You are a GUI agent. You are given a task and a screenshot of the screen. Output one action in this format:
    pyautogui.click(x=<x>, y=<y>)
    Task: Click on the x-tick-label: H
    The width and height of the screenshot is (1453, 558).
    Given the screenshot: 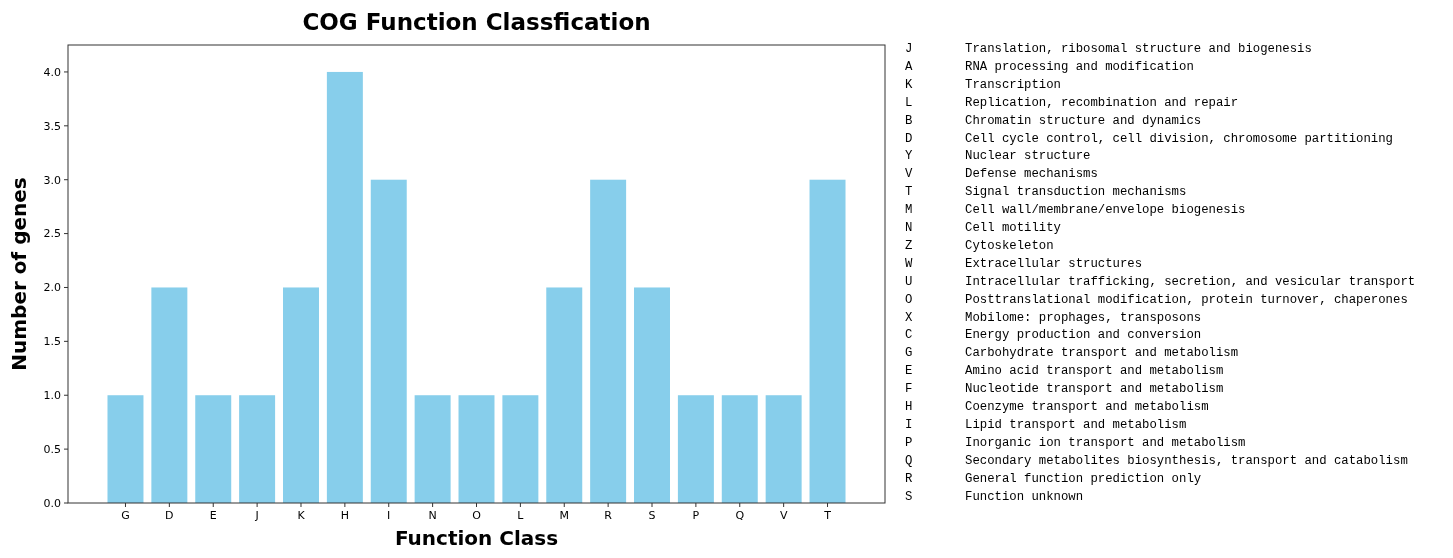 What is the action you would take?
    pyautogui.click(x=345, y=515)
    